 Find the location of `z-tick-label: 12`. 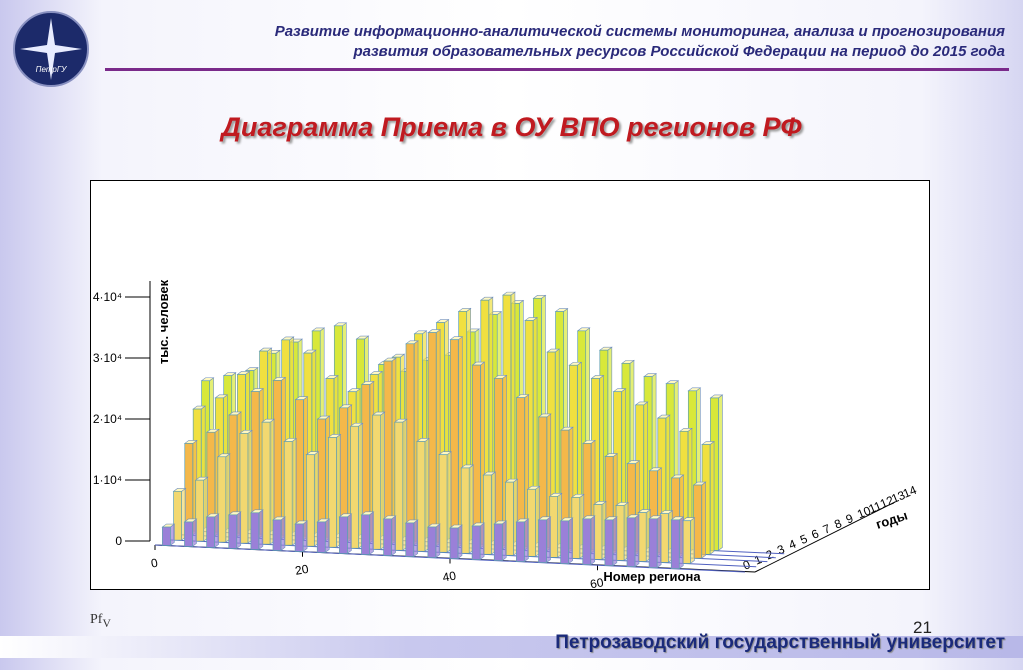

z-tick-label: 12 is located at coordinates (887, 502).